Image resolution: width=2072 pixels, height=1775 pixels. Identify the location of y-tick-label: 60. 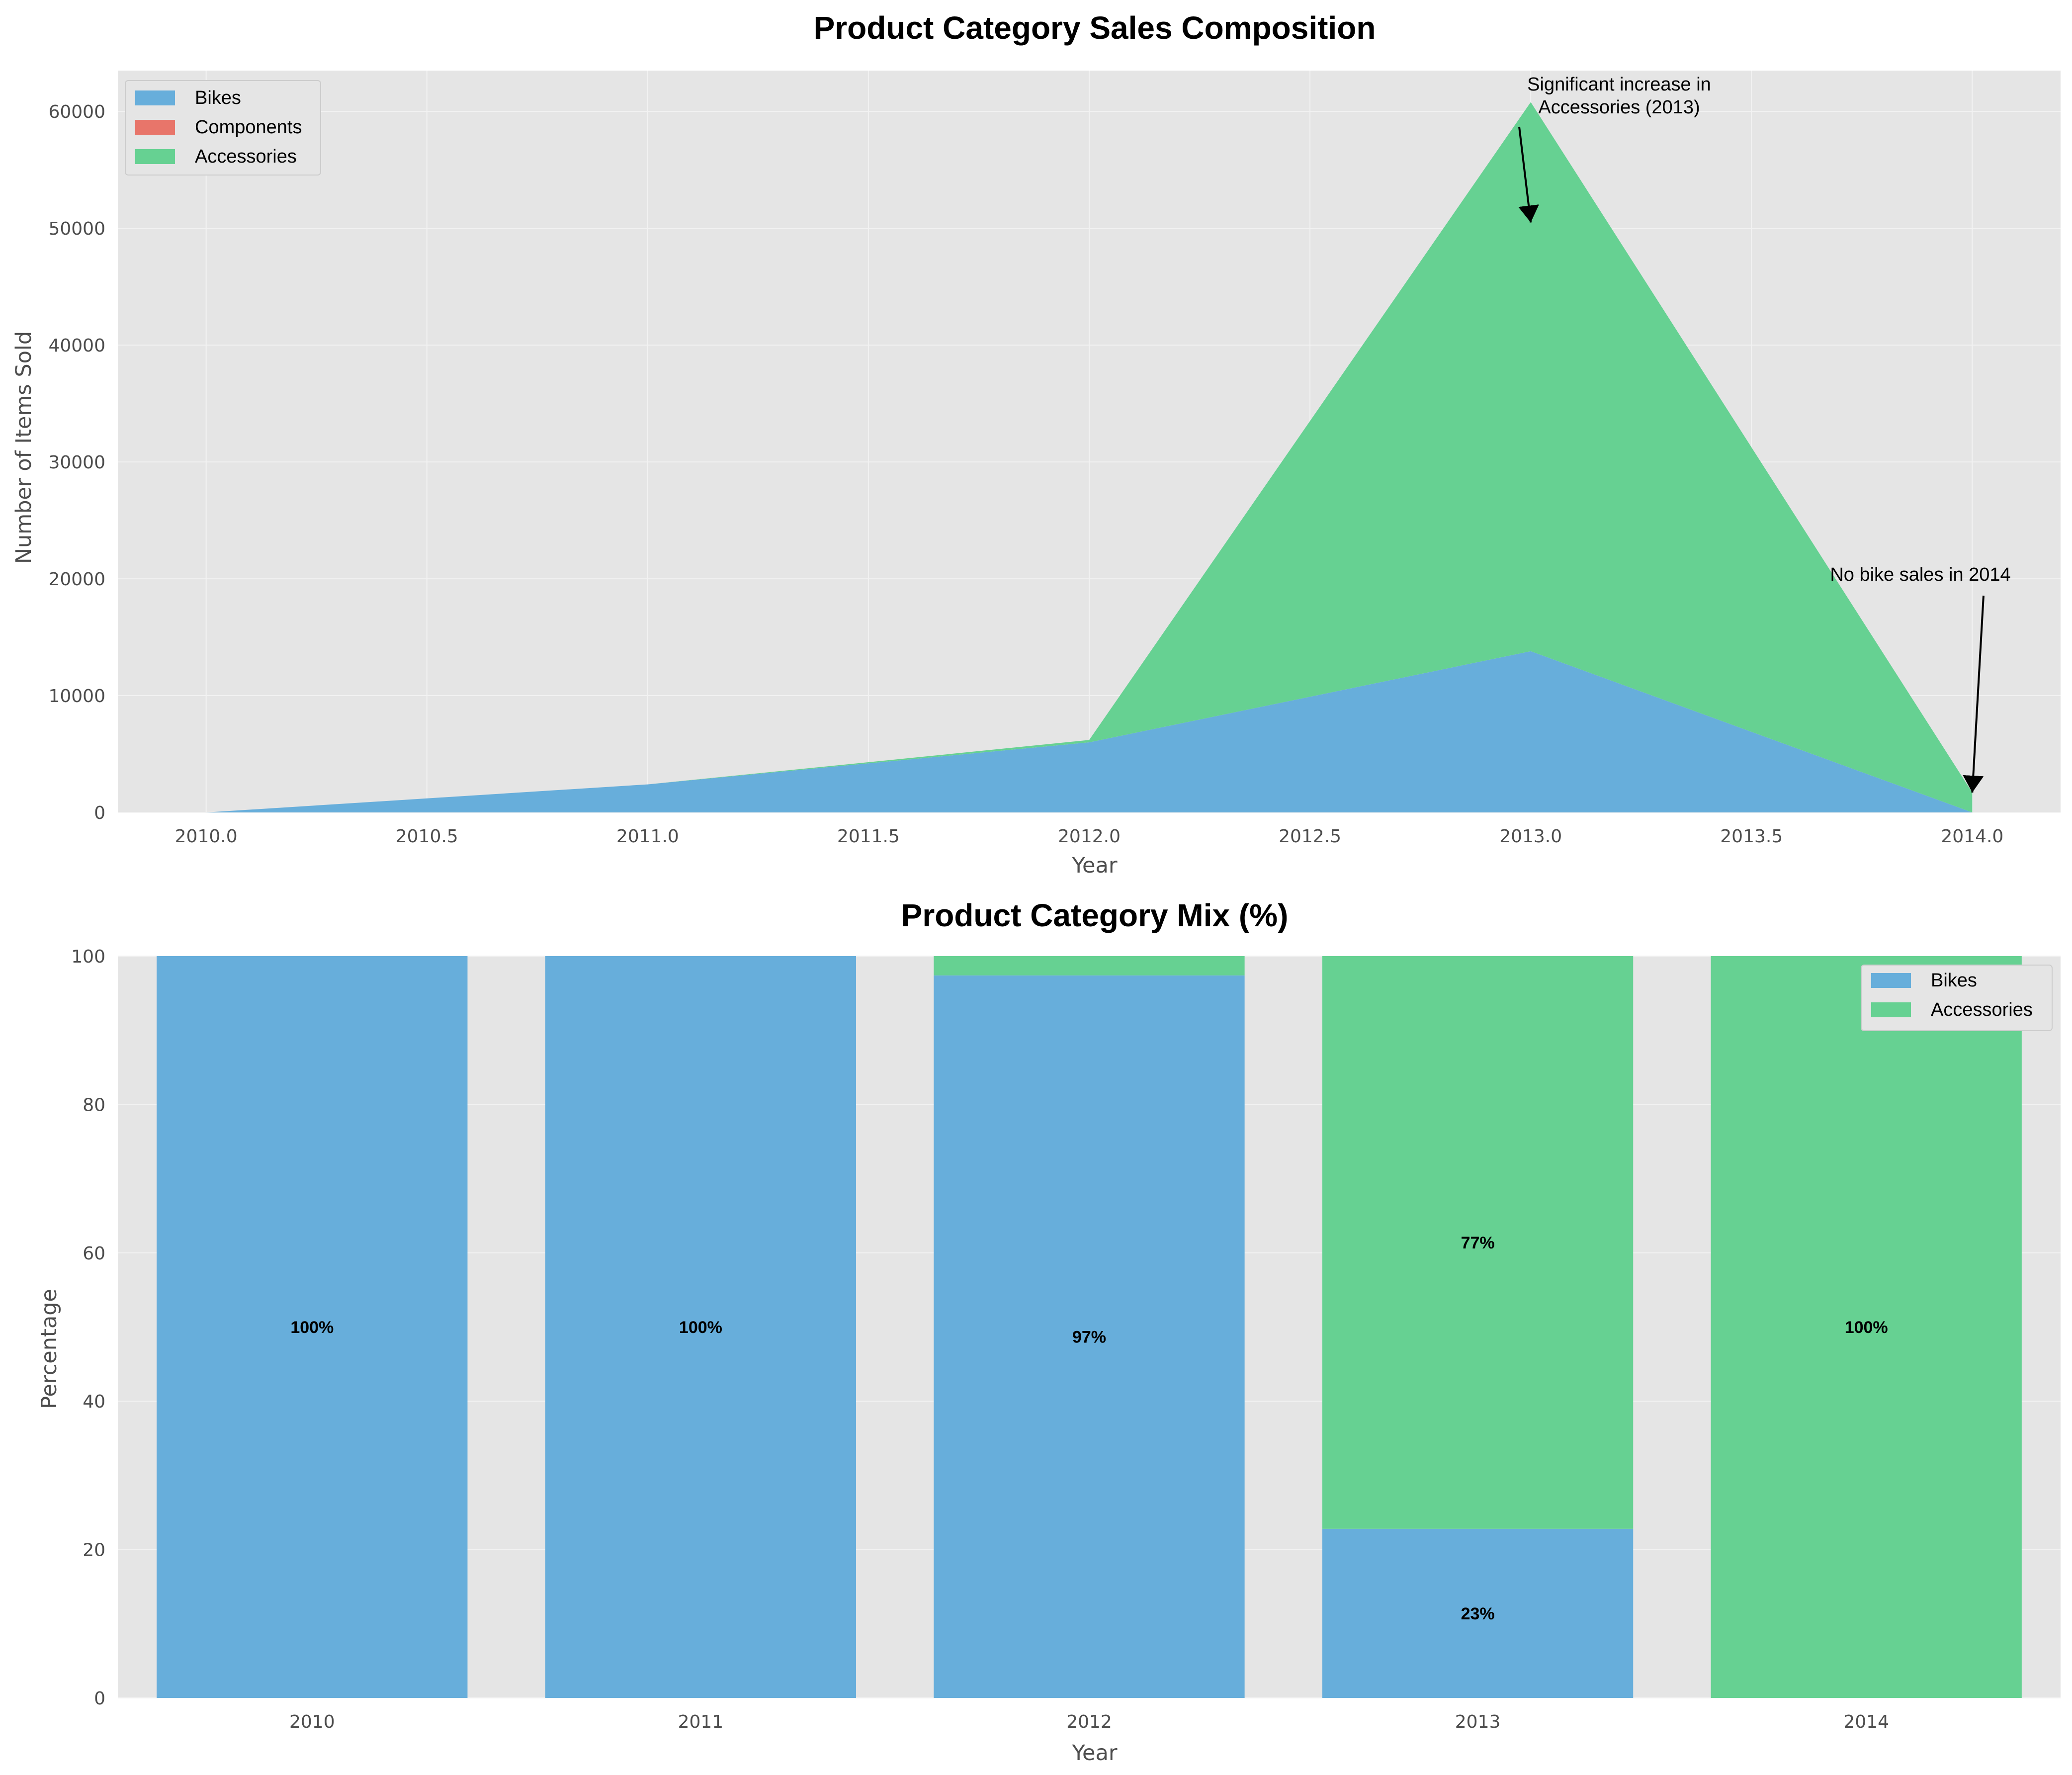
(94, 1253).